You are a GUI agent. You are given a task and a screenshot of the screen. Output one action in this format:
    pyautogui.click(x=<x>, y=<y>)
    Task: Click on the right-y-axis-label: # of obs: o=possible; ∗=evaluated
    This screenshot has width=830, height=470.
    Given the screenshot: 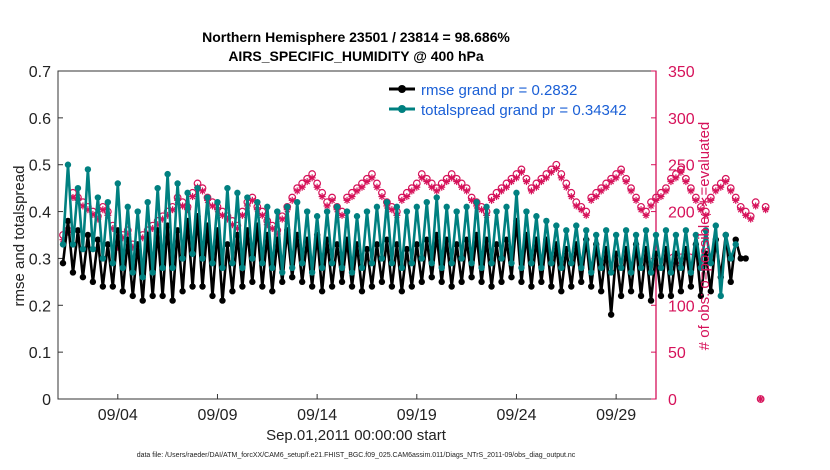 What is the action you would take?
    pyautogui.click(x=704, y=236)
    